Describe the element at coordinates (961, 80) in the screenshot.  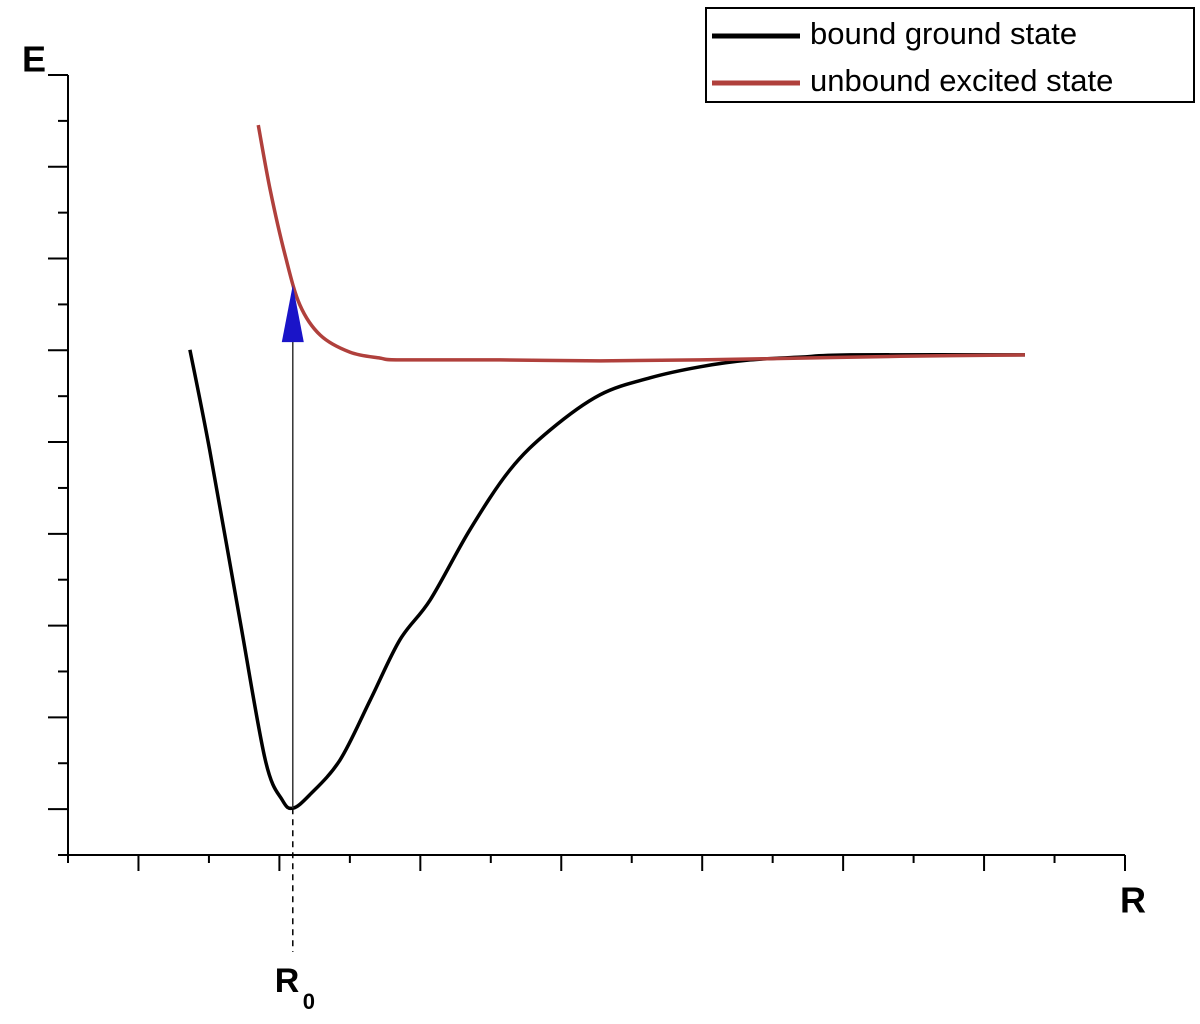
I see `legend-label: unbound excited state` at that location.